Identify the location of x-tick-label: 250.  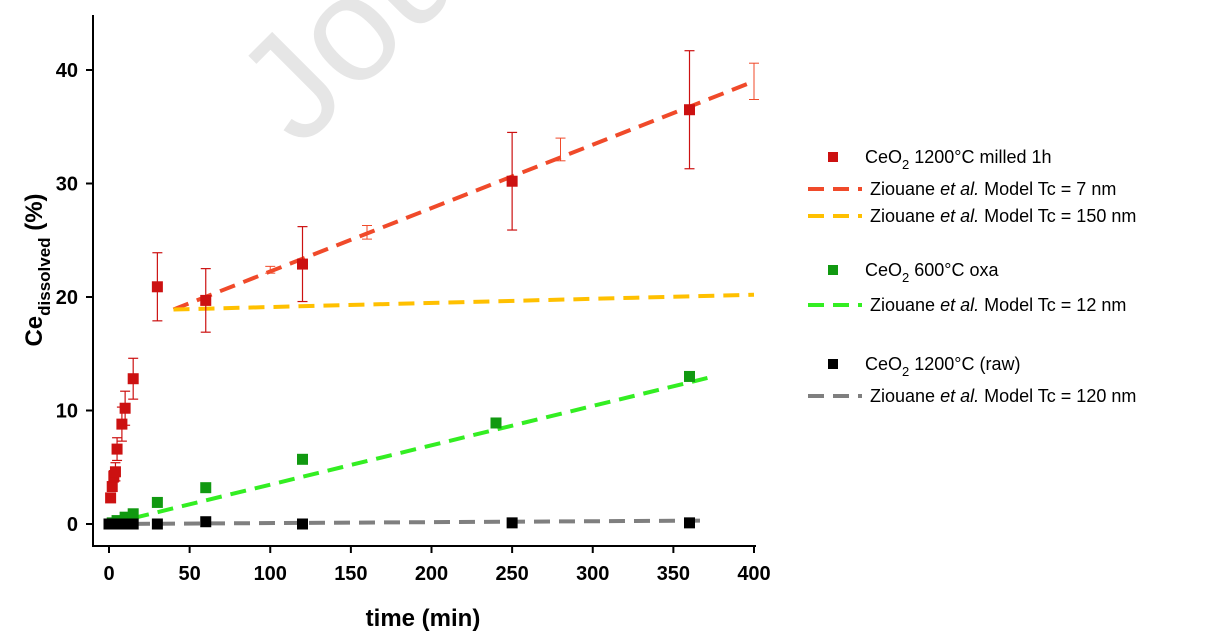
(511, 574).